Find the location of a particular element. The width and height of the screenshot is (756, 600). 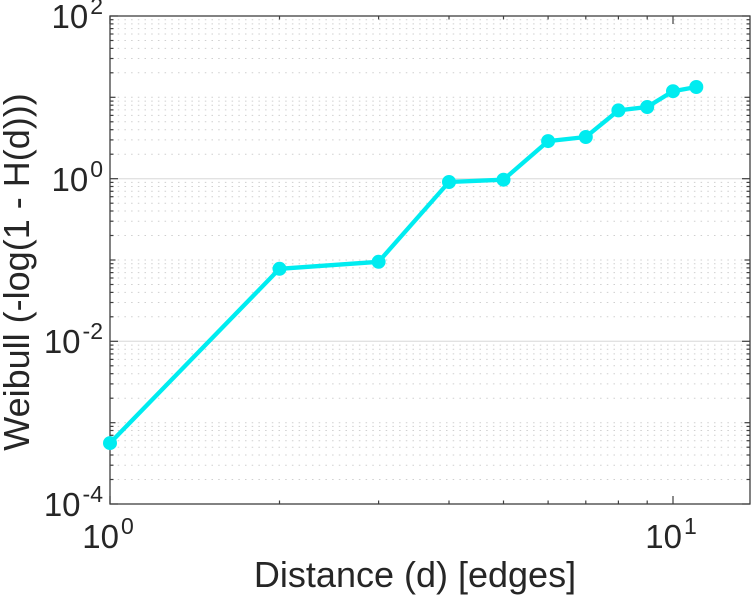

y-axis-label: Weibull (-log(1 - H(d))) is located at coordinates (18, 272).